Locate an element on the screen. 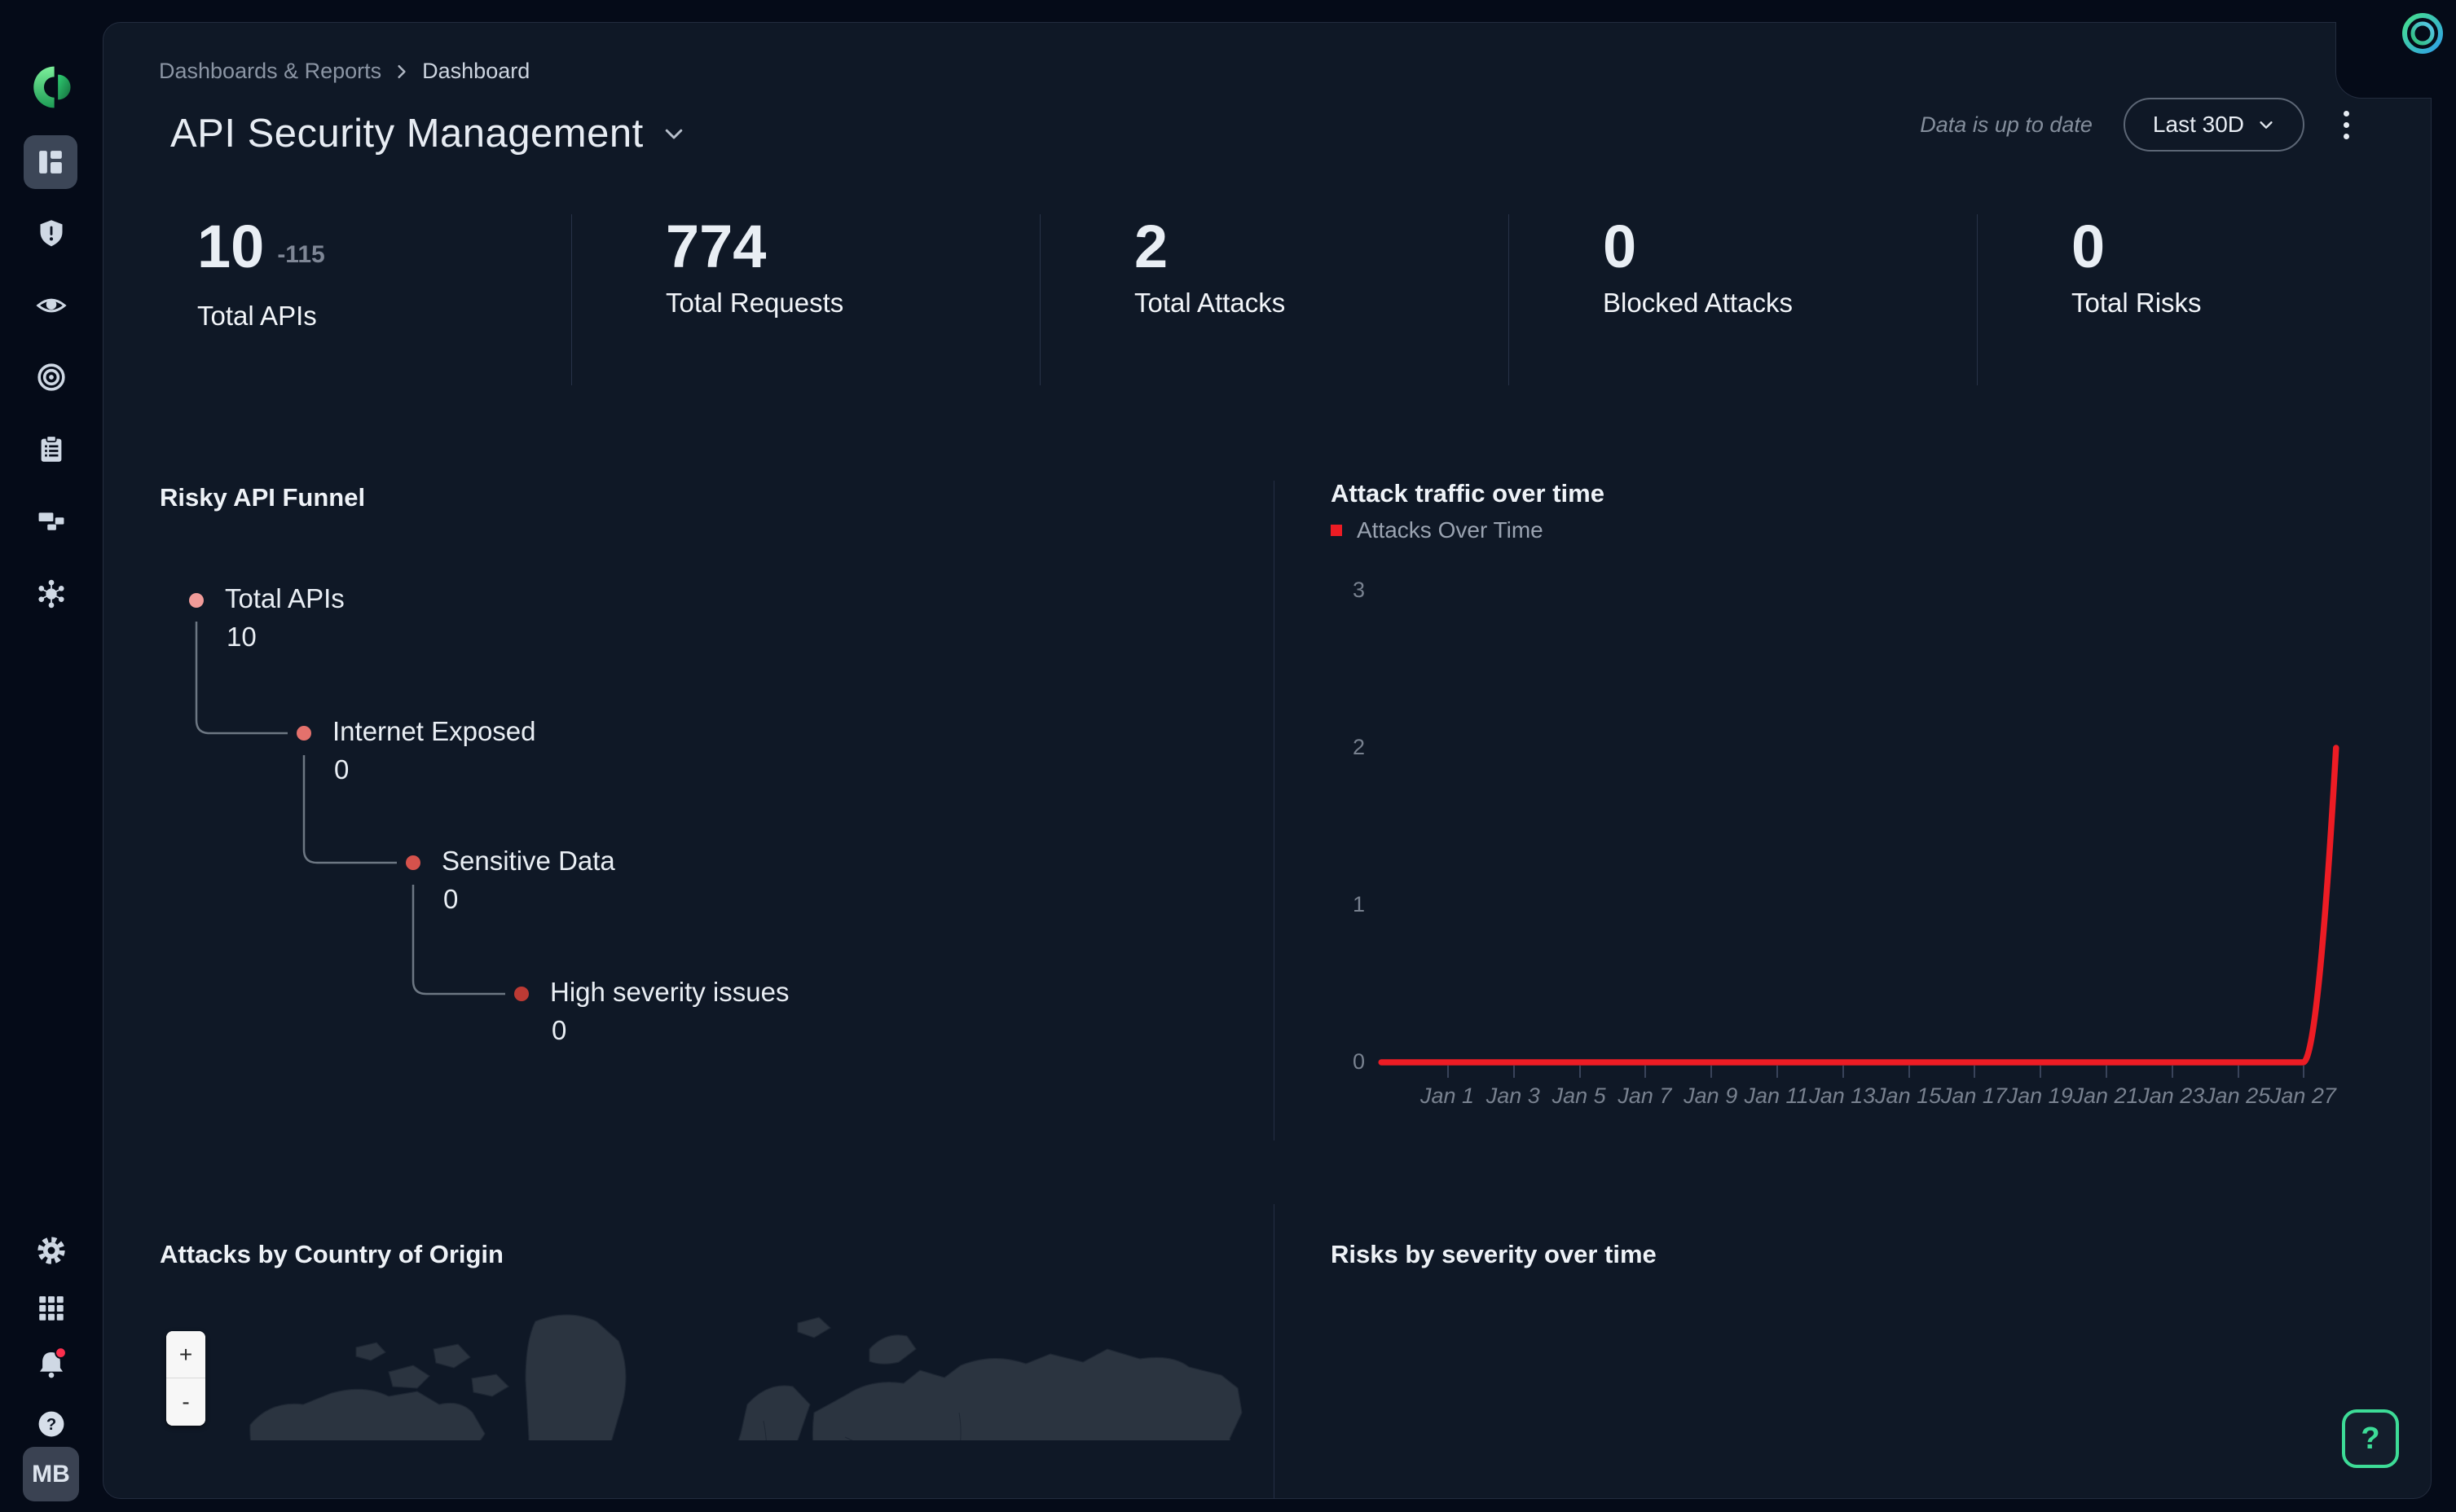  funnel-node-label: Internet Exposed is located at coordinates (434, 731).